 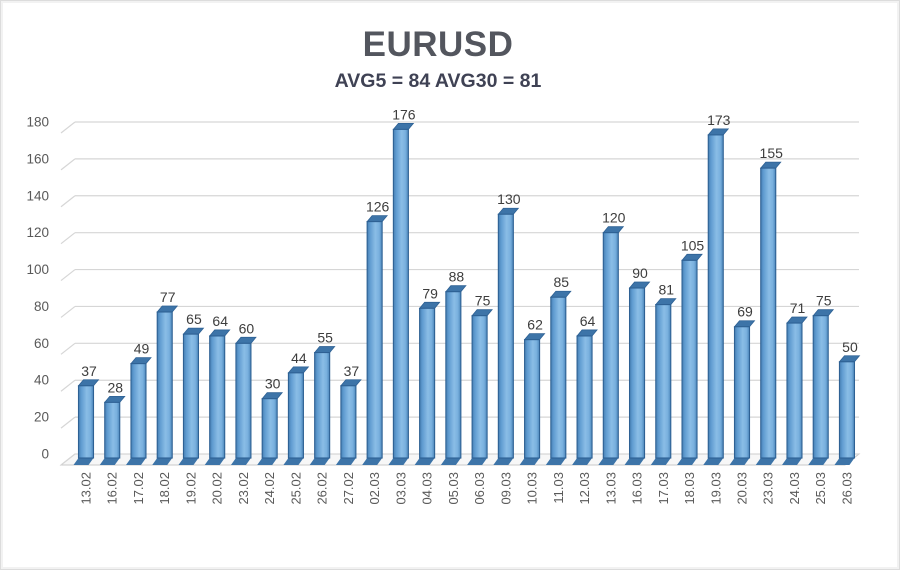 What do you see at coordinates (430, 293) in the screenshot?
I see `bar-value-label: 79` at bounding box center [430, 293].